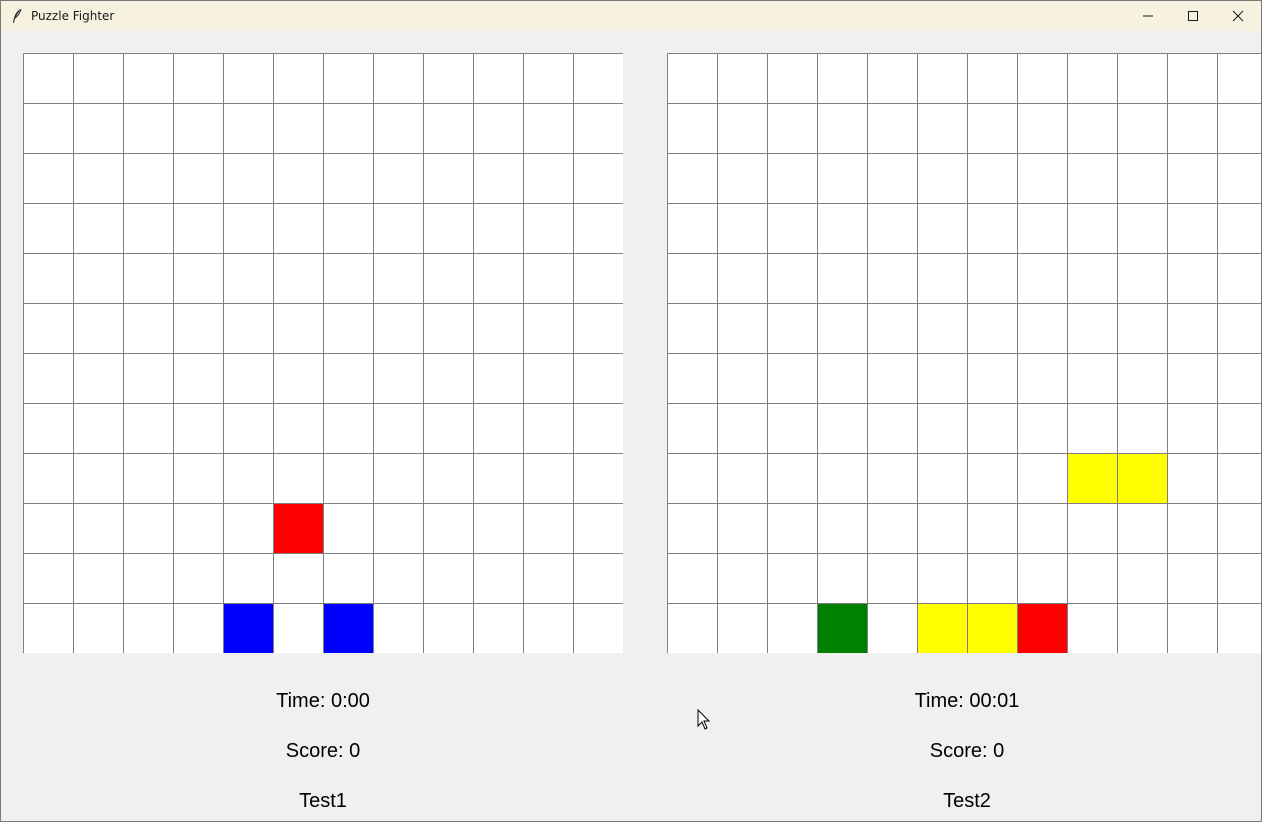 Image resolution: width=1262 pixels, height=822 pixels. Describe the element at coordinates (942, 628) in the screenshot. I see `player2-block-yellow` at that location.